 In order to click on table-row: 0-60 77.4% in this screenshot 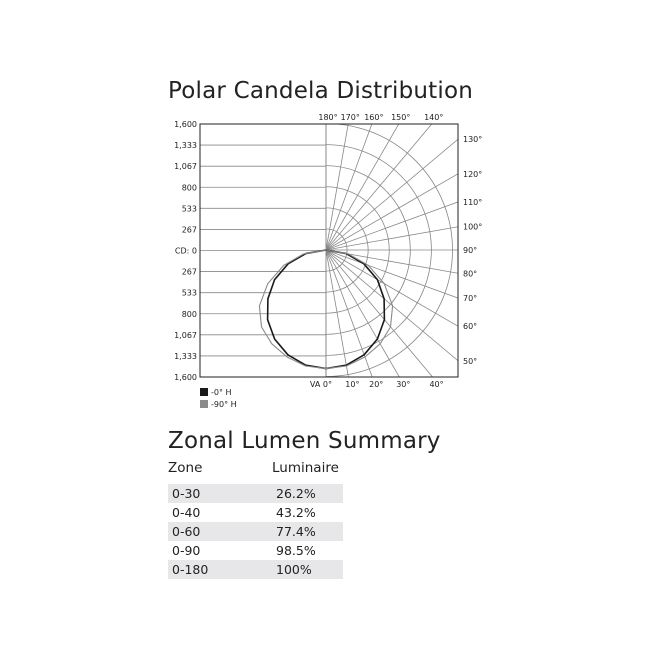, I will do `click(255, 531)`.